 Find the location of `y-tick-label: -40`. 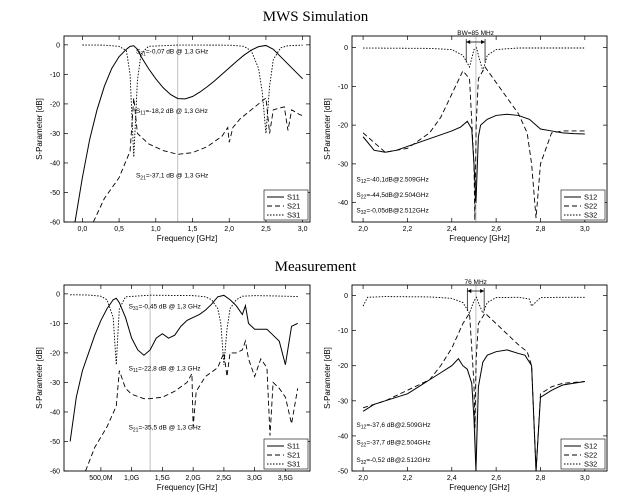

y-tick-label: -40 is located at coordinates (343, 436).